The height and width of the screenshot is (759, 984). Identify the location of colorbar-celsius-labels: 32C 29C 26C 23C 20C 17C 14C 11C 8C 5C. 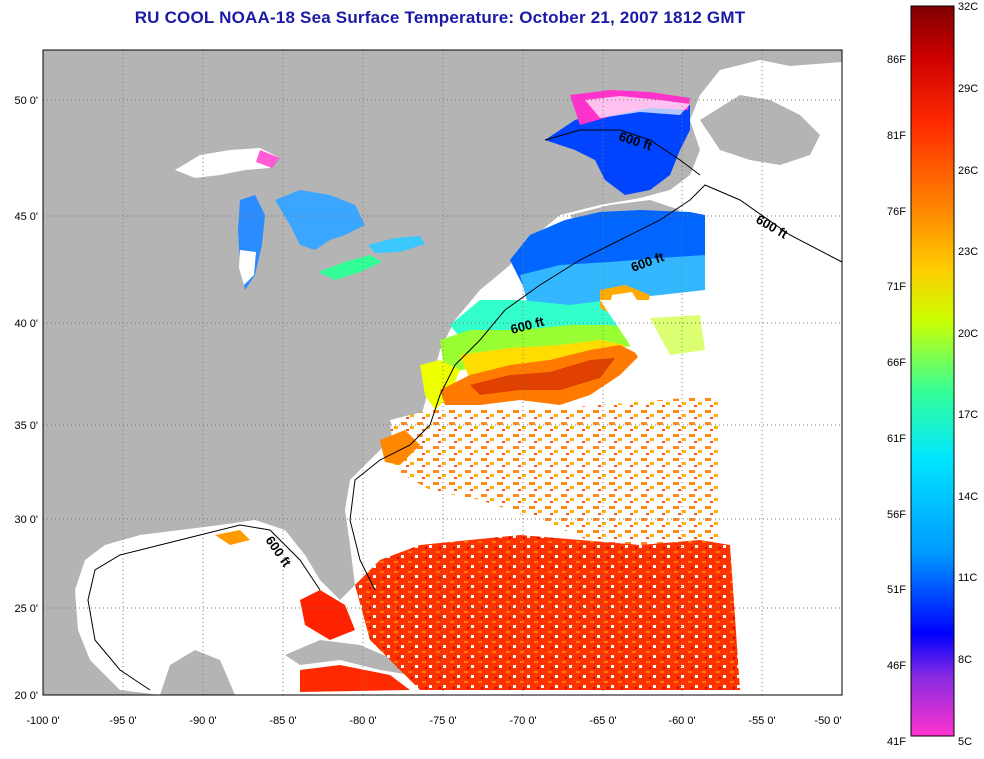
(968, 374).